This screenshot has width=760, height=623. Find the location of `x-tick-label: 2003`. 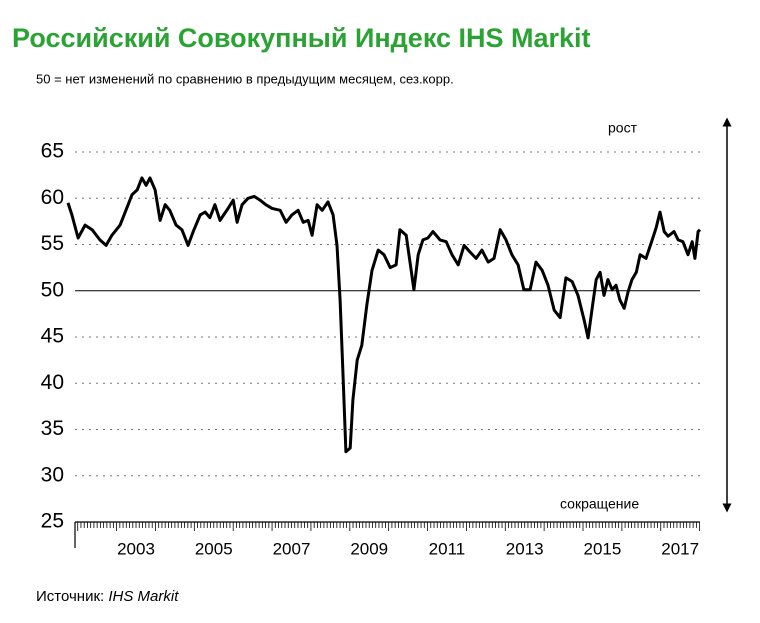

x-tick-label: 2003 is located at coordinates (136, 548).